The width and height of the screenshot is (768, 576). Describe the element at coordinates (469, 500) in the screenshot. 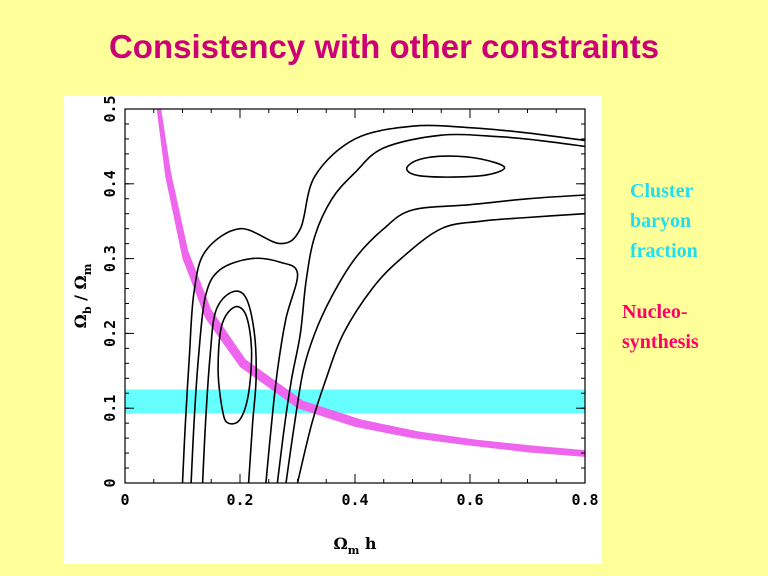

I see `x-tick-label: 0.6` at that location.